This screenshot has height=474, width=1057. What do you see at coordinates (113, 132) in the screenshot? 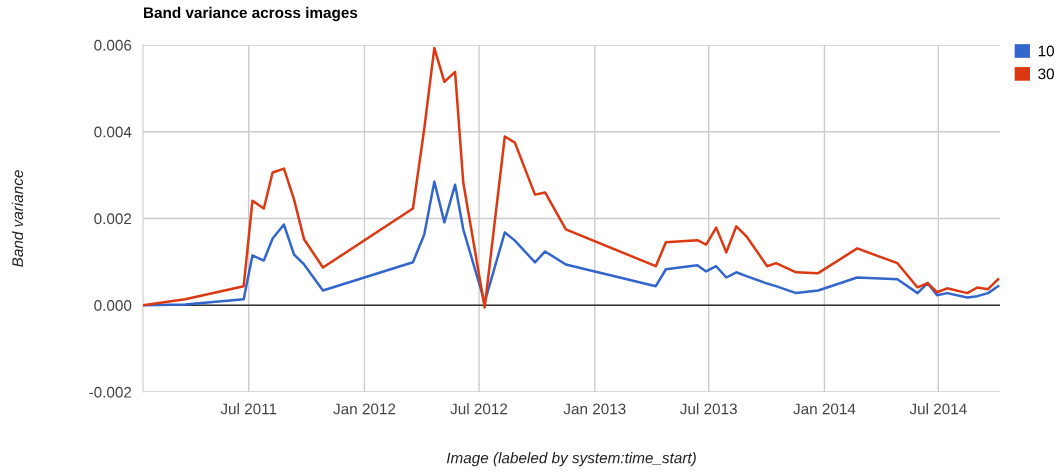
I see `y-tick-label: 0.004` at bounding box center [113, 132].